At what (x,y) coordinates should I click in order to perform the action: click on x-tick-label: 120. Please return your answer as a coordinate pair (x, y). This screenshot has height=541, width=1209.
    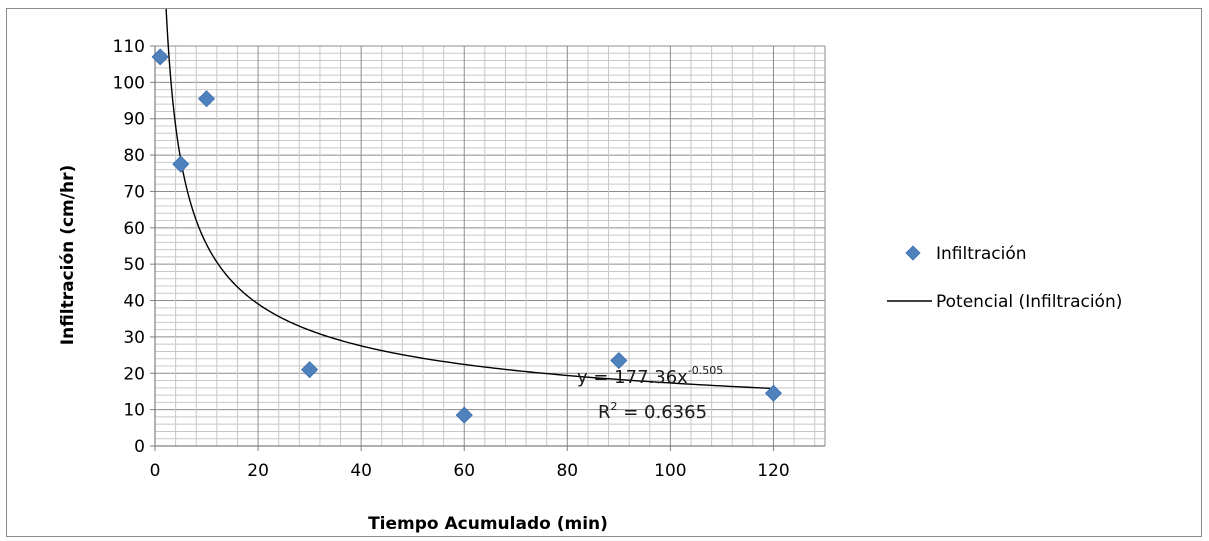
    Looking at the image, I should click on (773, 471).